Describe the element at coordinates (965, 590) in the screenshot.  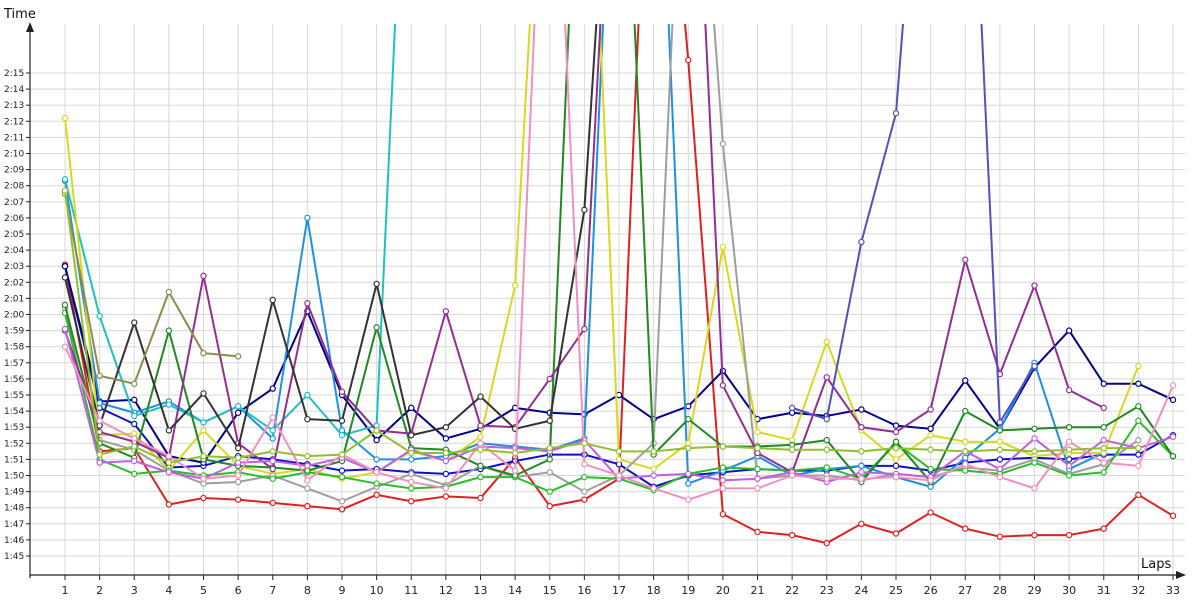
I see `x-tick-label: 27` at that location.